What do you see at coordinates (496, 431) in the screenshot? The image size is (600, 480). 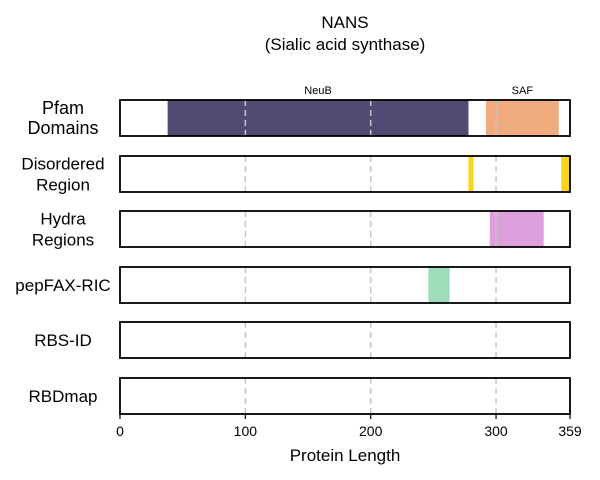 I see `x-tick-label: 300` at bounding box center [496, 431].